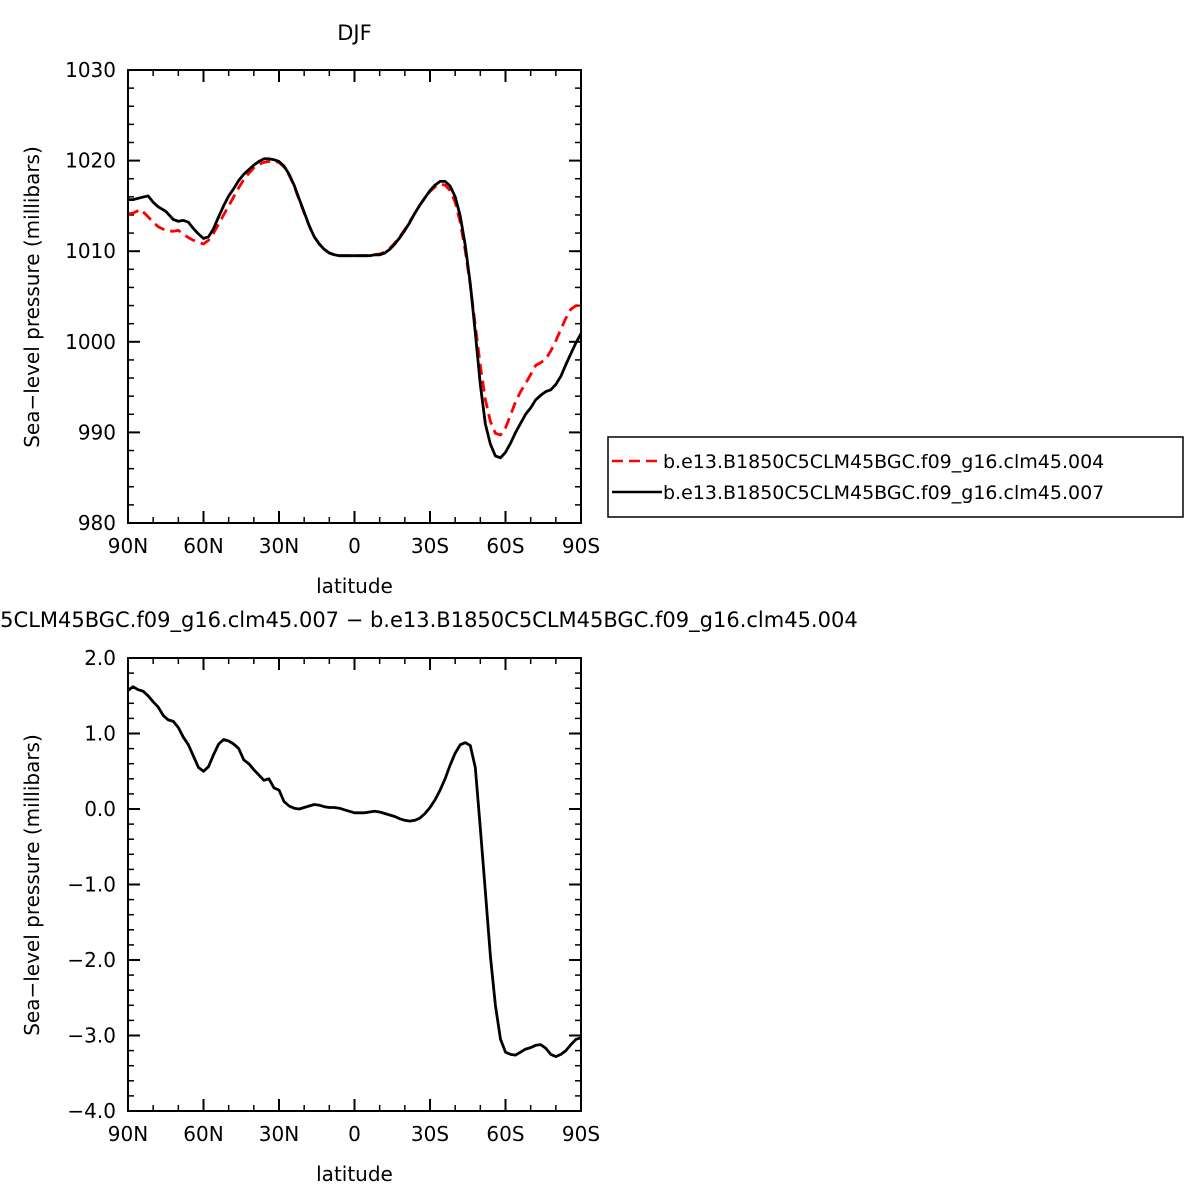  Describe the element at coordinates (90, 342) in the screenshot. I see `y-tick-label: 1000` at that location.